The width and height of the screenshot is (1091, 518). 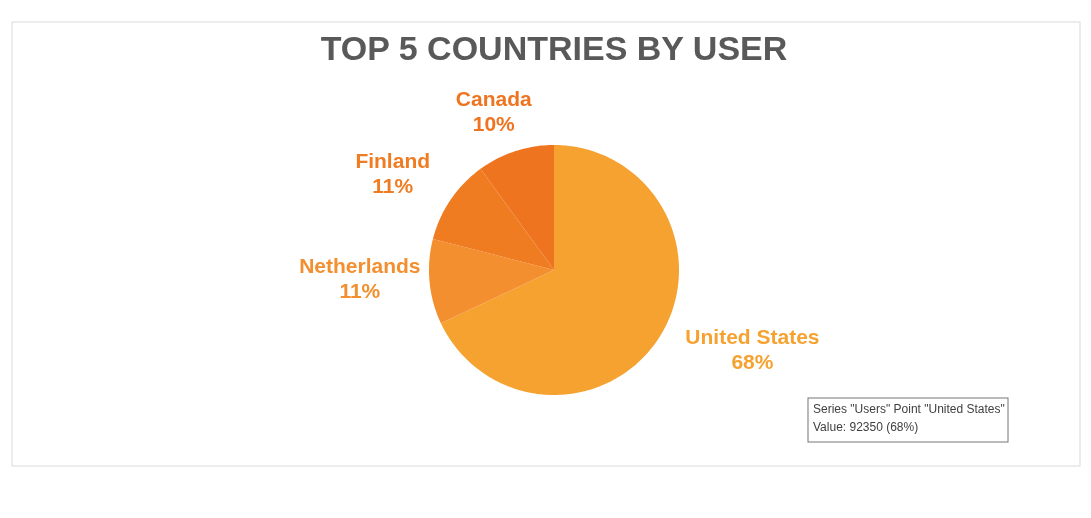 I want to click on slice-label: Canada, so click(x=493, y=98).